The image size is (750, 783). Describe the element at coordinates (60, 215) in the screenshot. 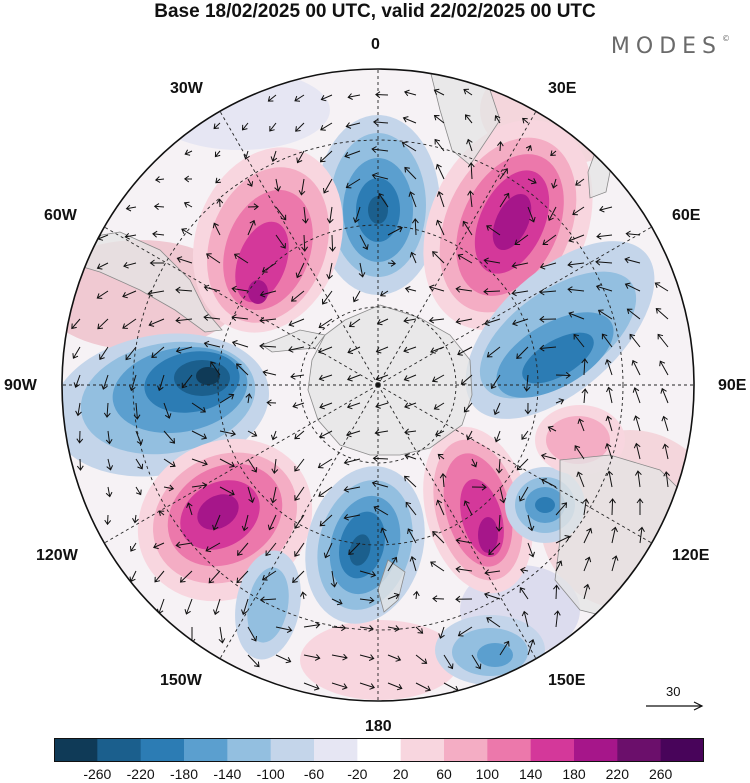

I see `label-lon-60w: 60W` at that location.